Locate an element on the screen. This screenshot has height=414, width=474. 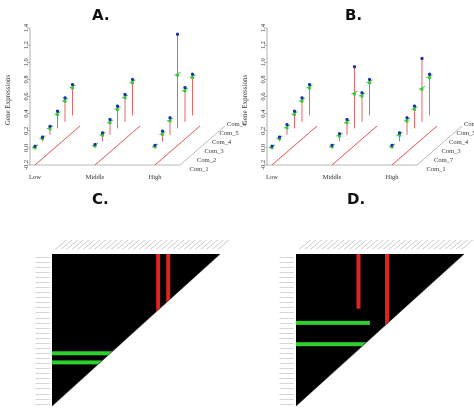
community-label: Com_1 is located at coordinates (199, 169).